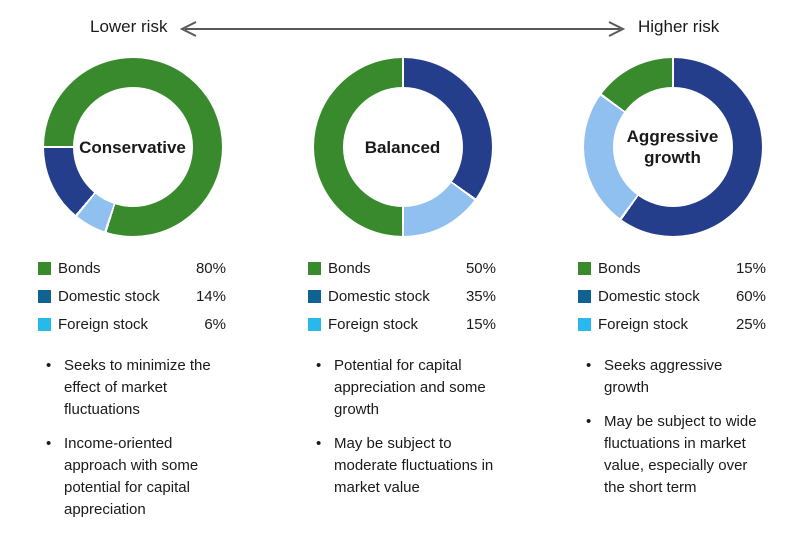 The height and width of the screenshot is (533, 800). I want to click on legend-value: 50%, so click(480, 268).